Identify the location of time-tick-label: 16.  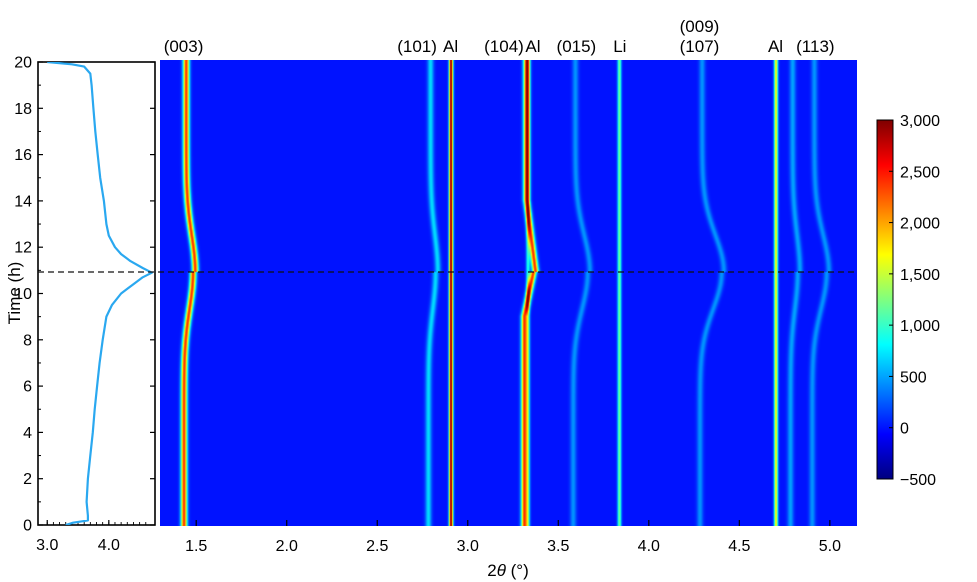
(23, 155).